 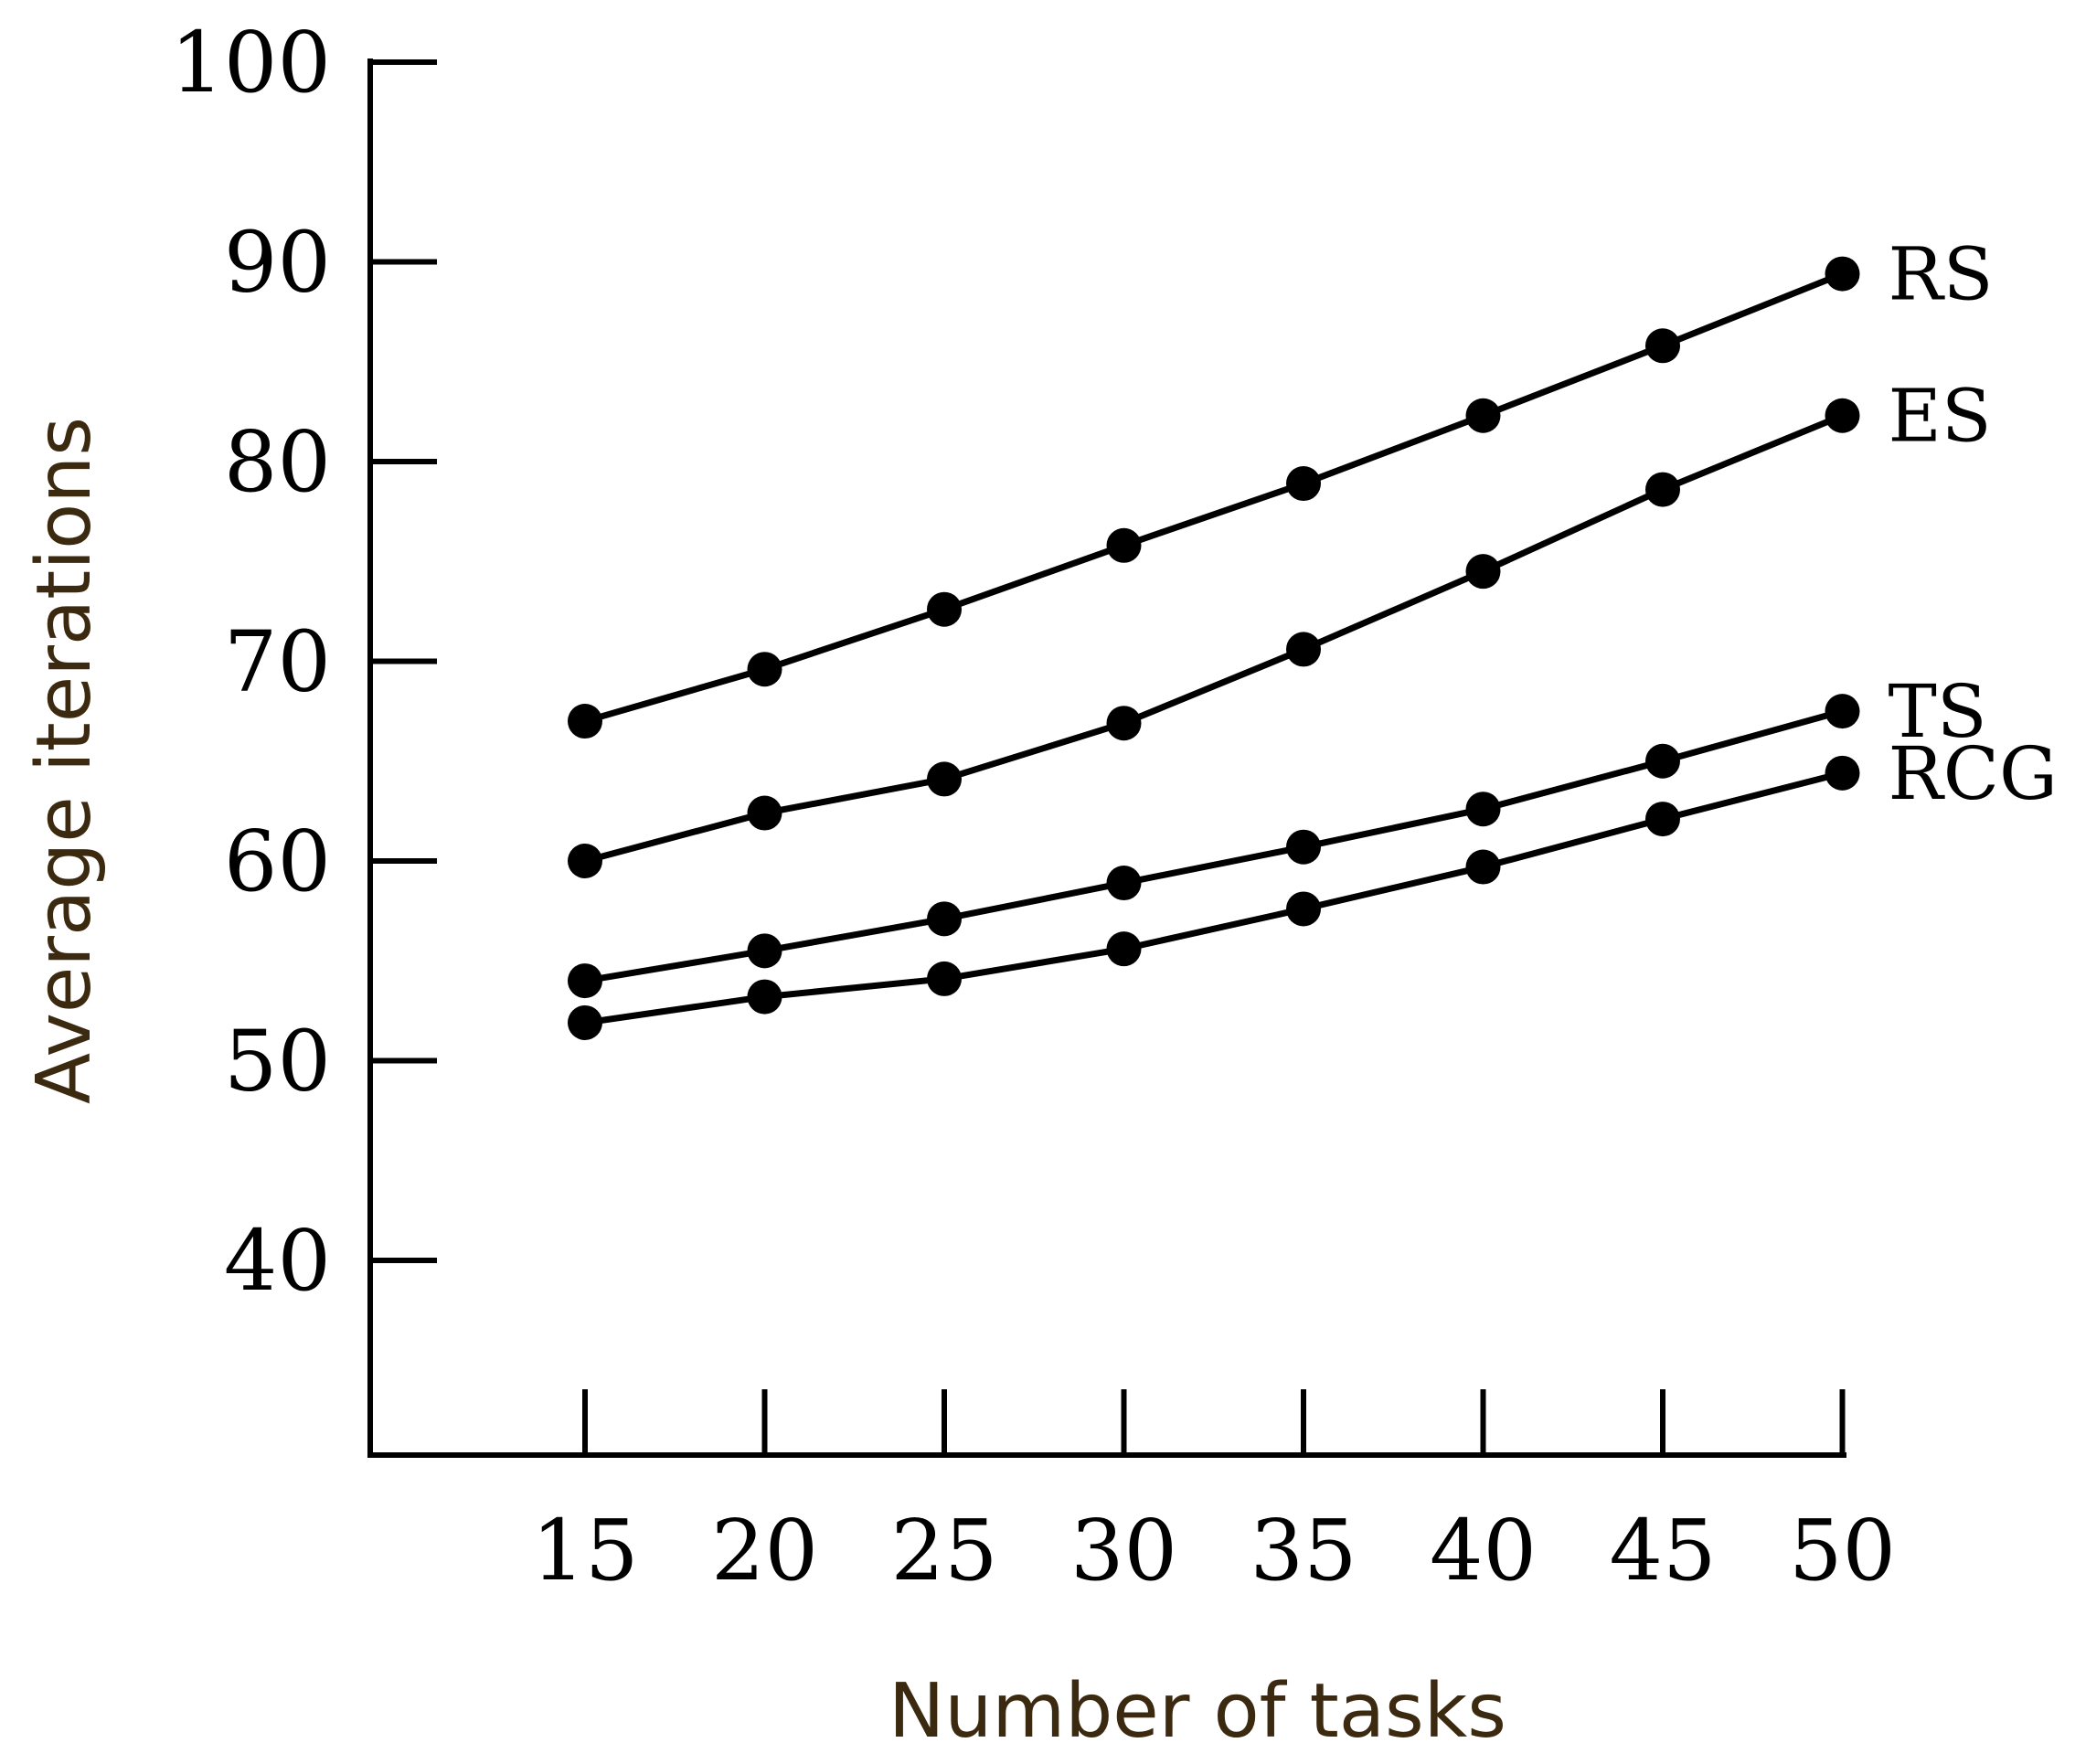 What do you see at coordinates (764, 1550) in the screenshot?
I see `x-tick-label-20: 20` at bounding box center [764, 1550].